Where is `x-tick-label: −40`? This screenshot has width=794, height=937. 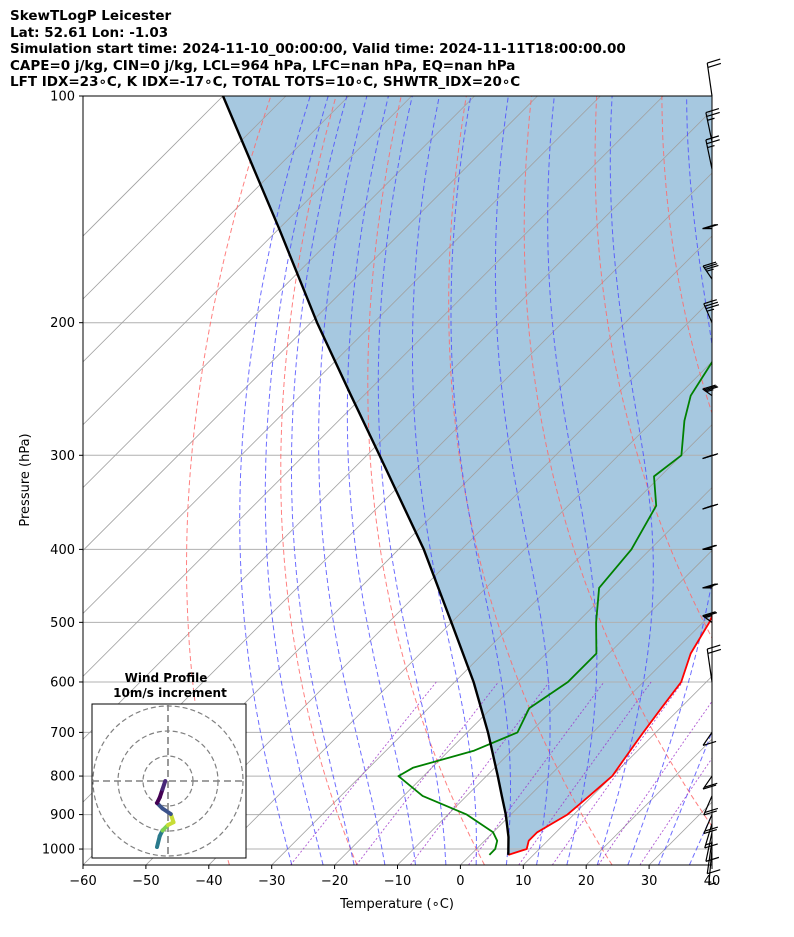 x-tick-label: −40 is located at coordinates (208, 881).